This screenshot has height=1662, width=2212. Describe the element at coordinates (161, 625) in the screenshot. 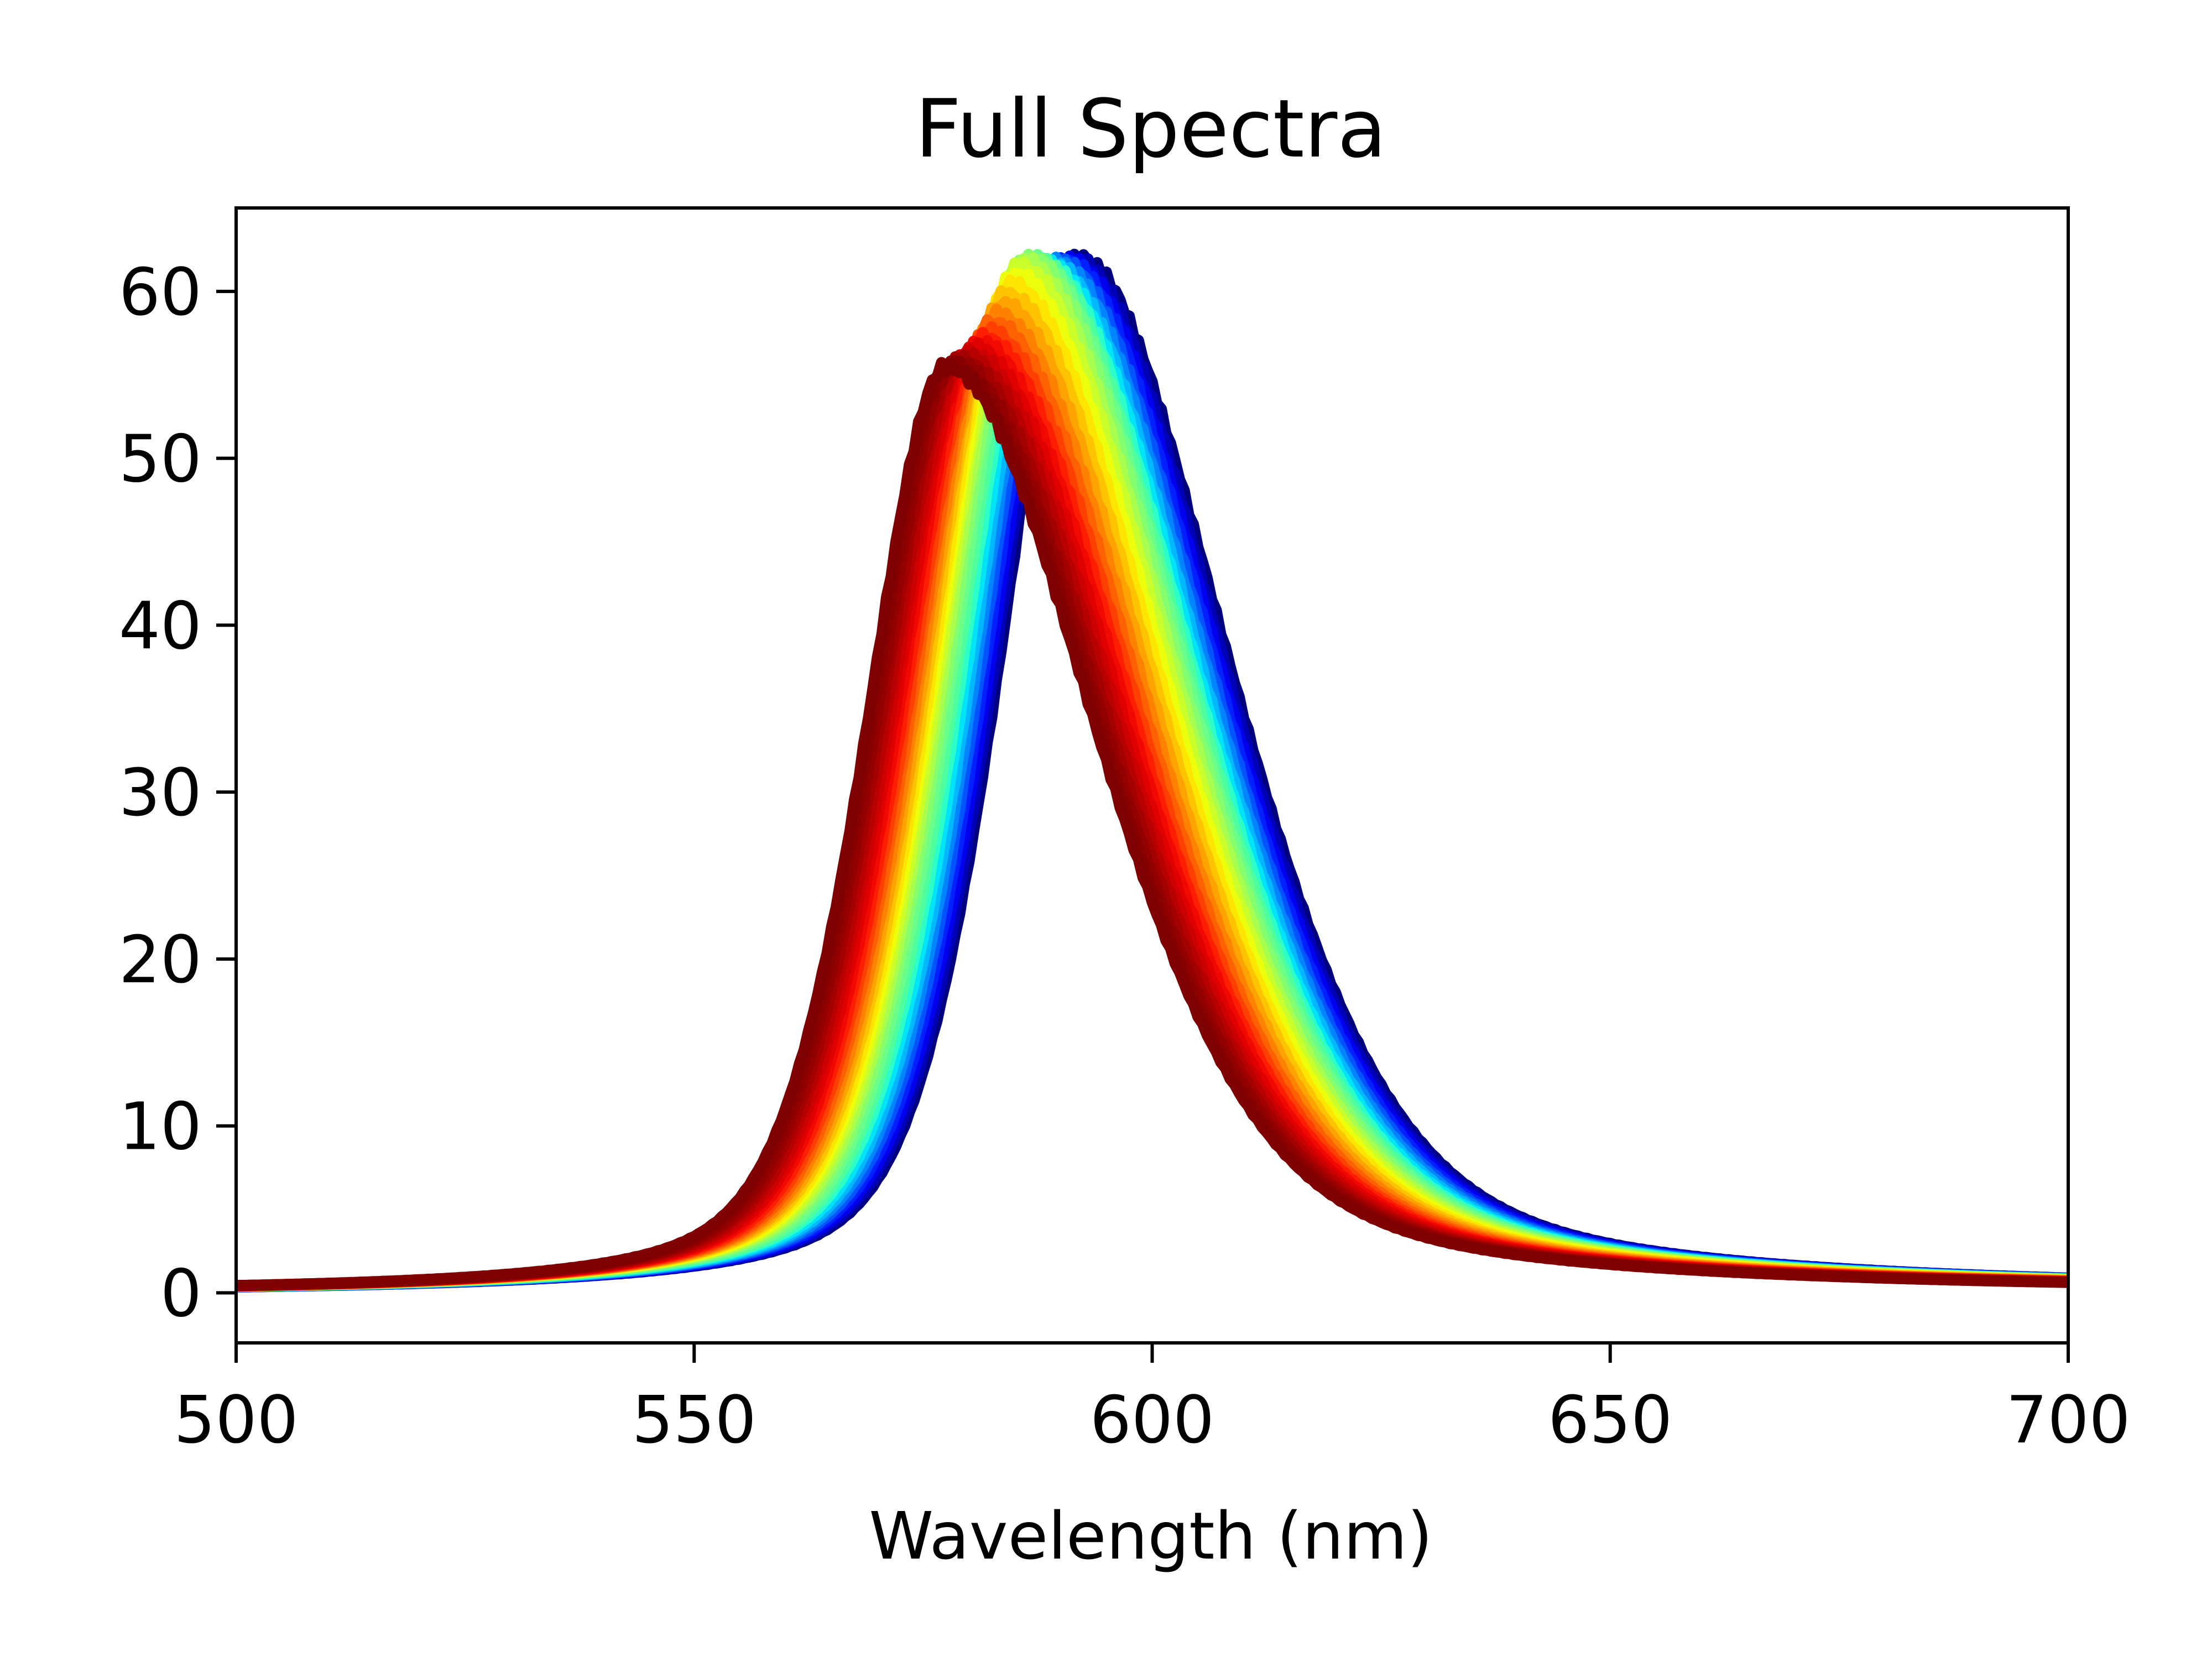

I see `y-tick-label: 40` at that location.